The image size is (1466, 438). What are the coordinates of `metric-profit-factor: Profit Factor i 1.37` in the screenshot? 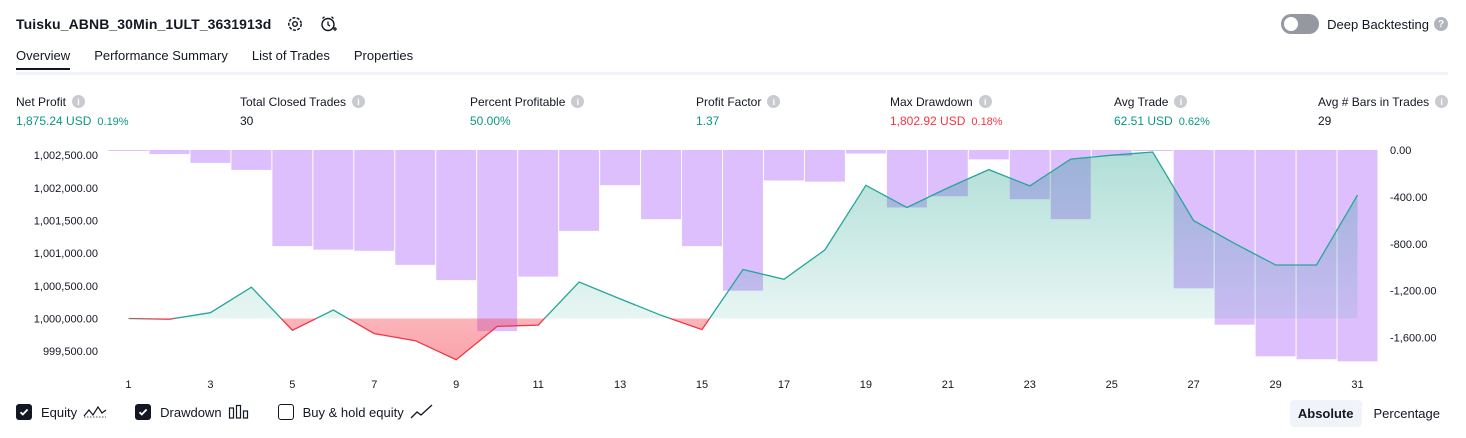 It's located at (738, 111).